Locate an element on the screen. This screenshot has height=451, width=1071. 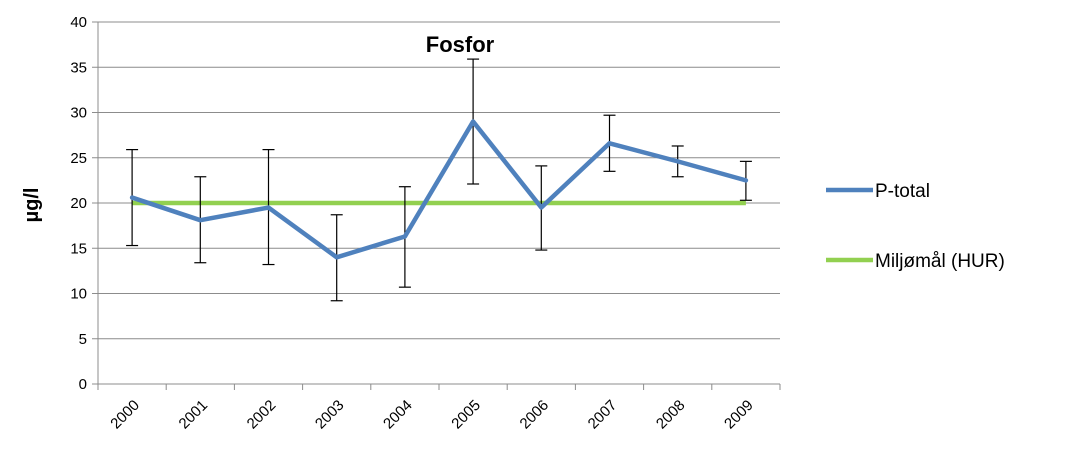
legend: P-total Miljømål (HUR) is located at coordinates (915, 226).